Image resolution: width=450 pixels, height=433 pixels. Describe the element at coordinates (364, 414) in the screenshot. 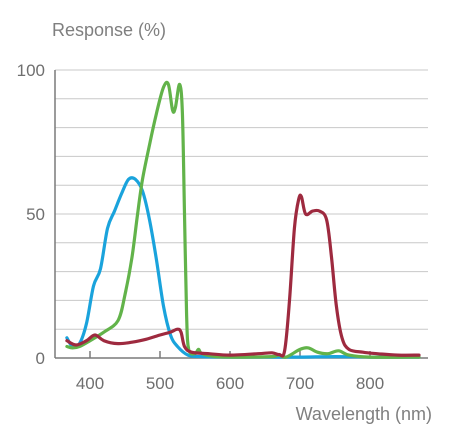

I see `x-axis-label: Wavelength (nm)` at that location.